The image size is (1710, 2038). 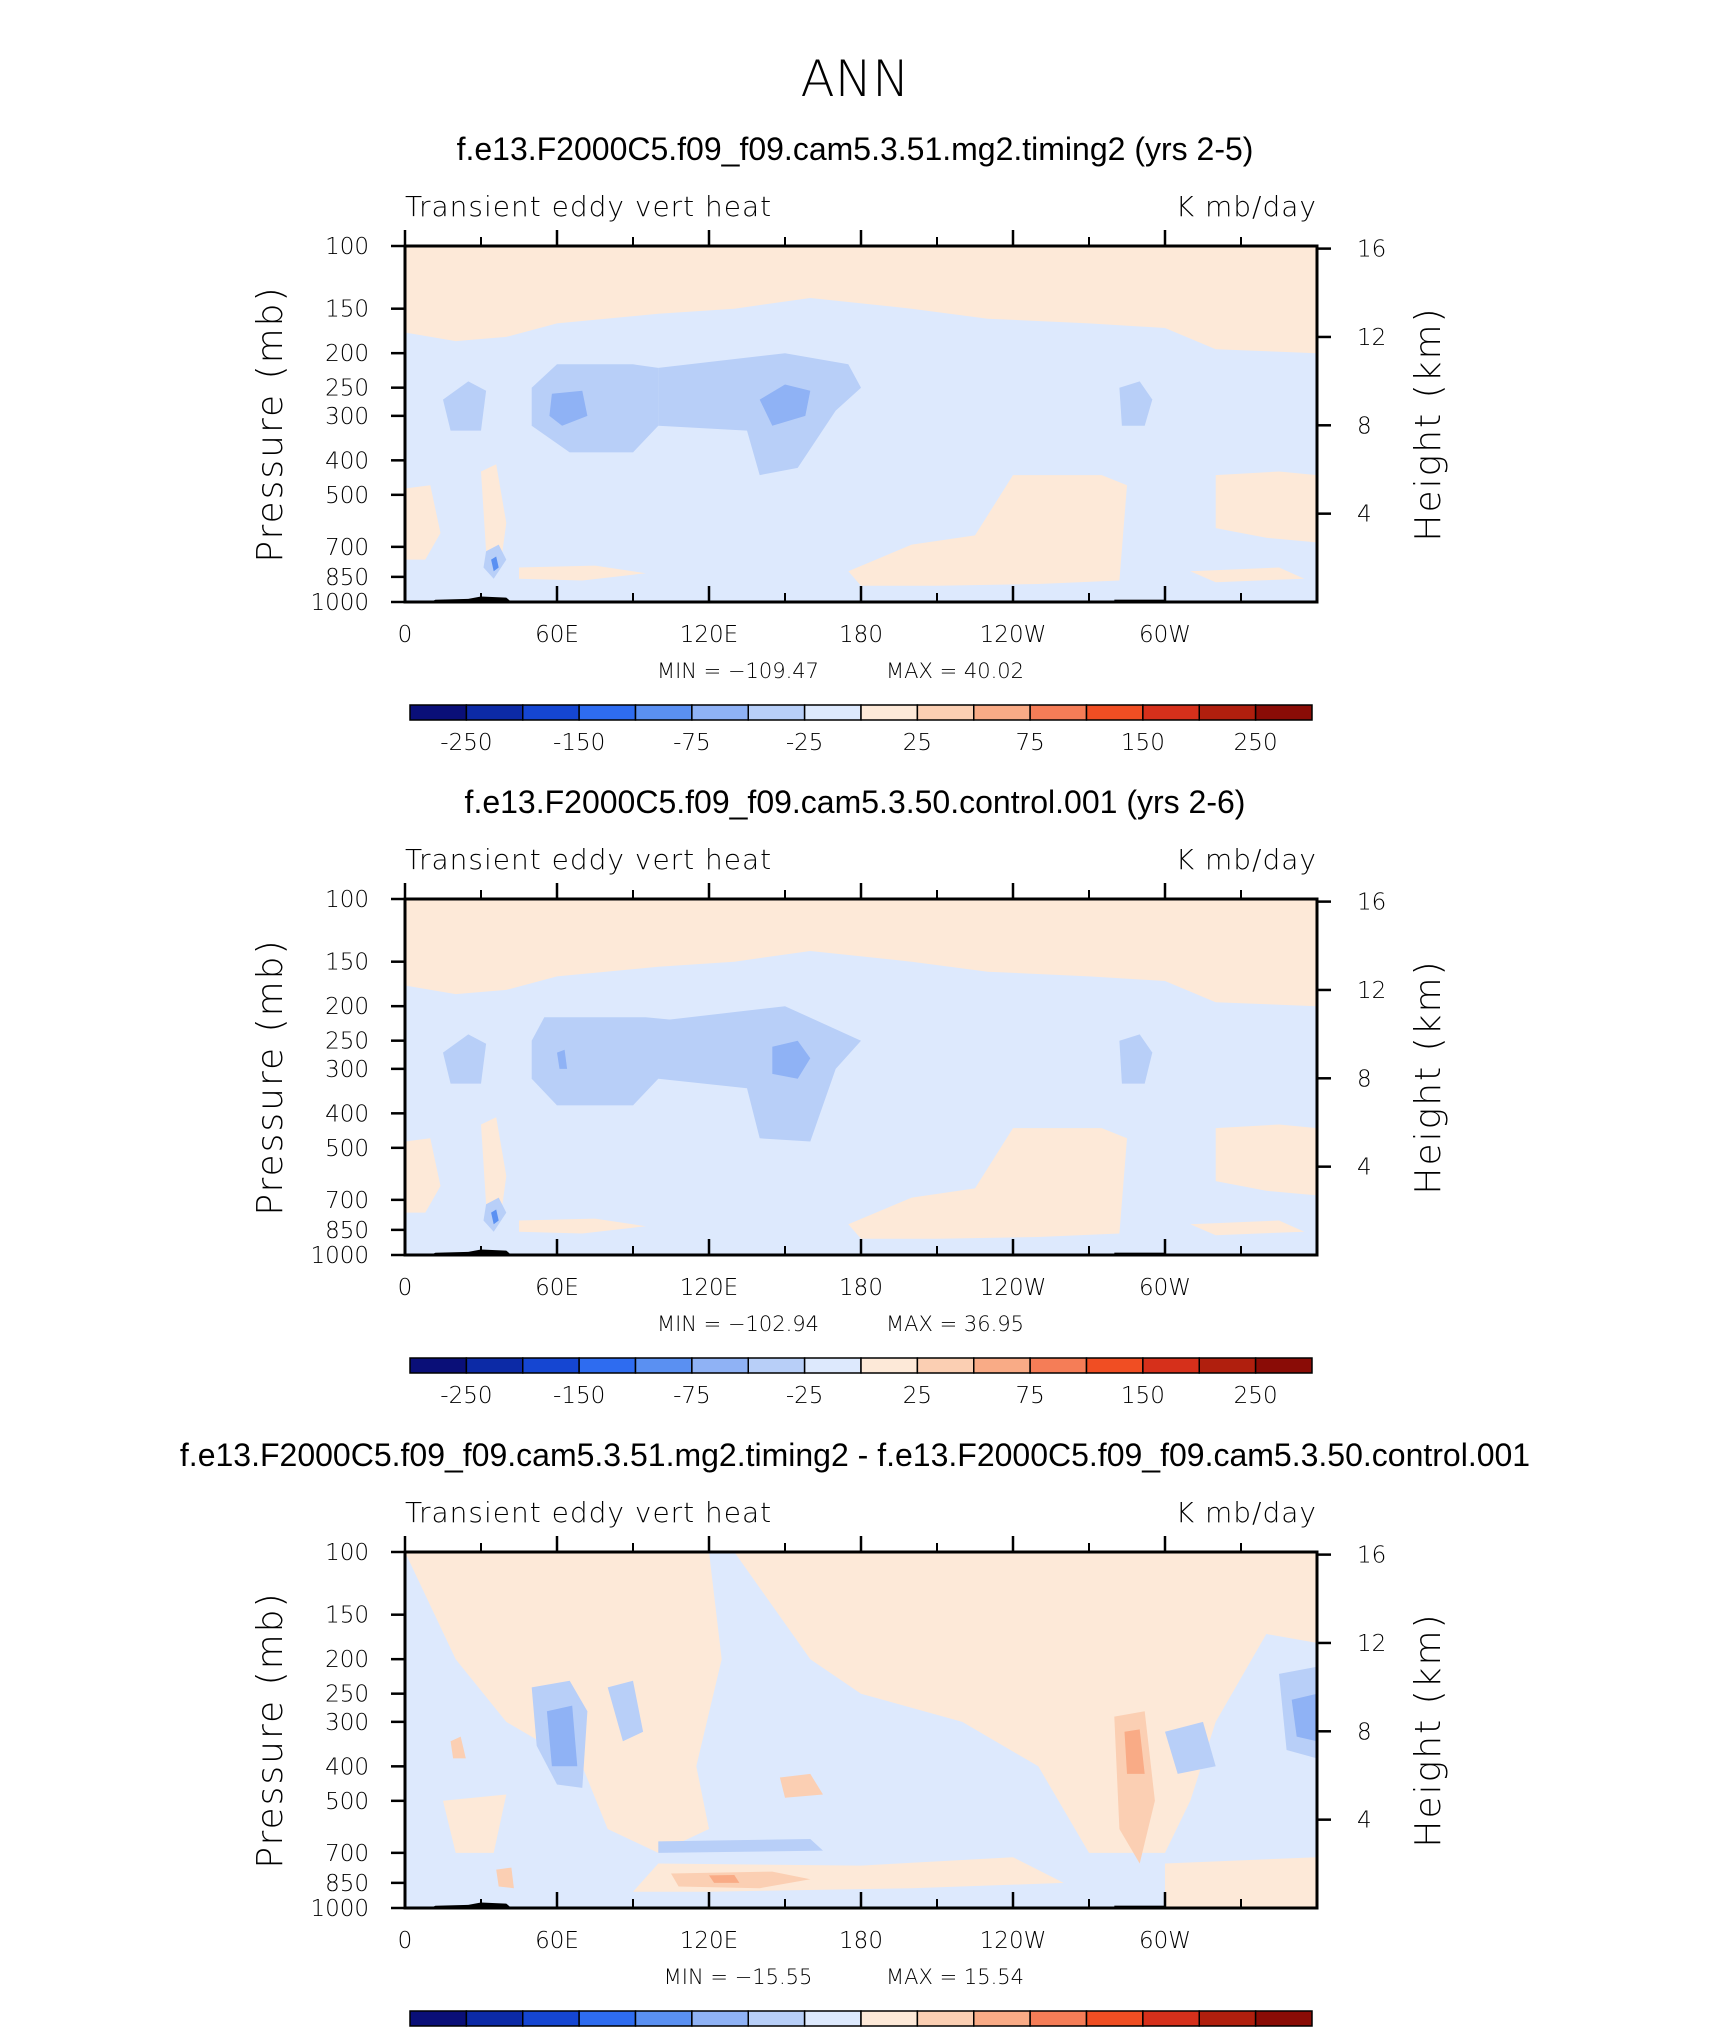 What do you see at coordinates (1029, 743) in the screenshot?
I see `colorbar-label: 75` at bounding box center [1029, 743].